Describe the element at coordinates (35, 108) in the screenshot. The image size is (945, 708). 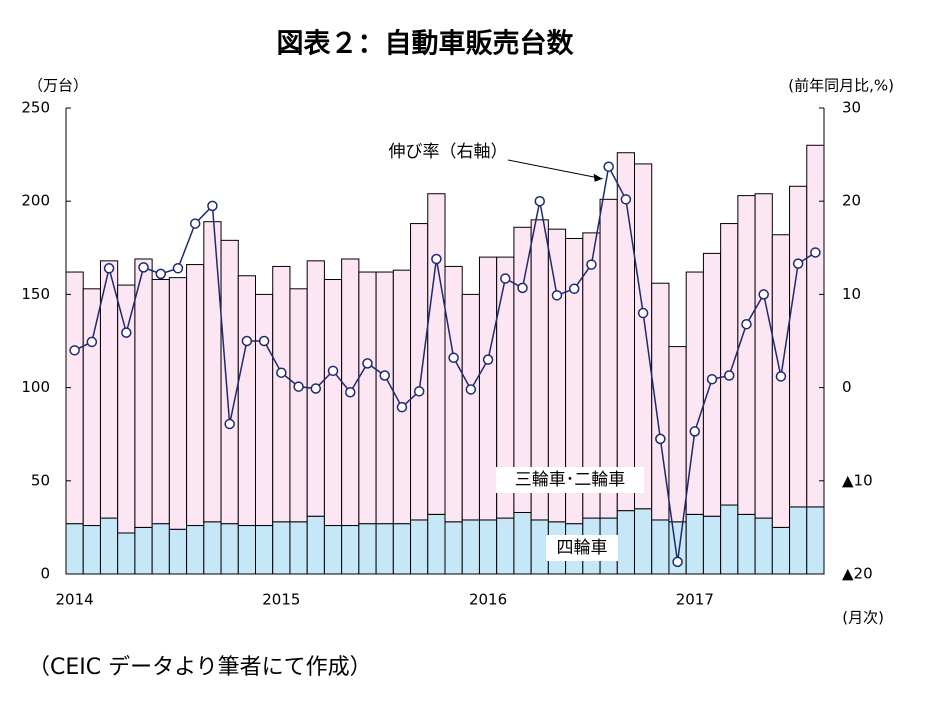
I see `y-tick-label: 250` at that location.